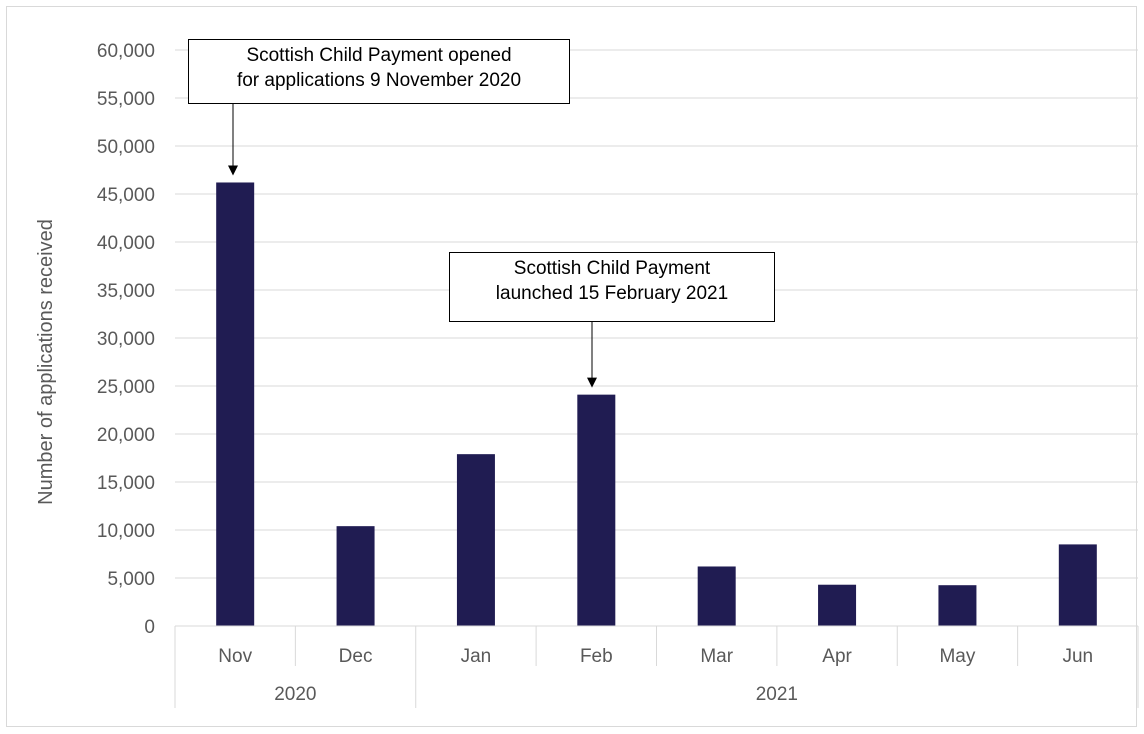 This screenshot has width=1144, height=734. I want to click on y-tick-label: 60,000, so click(126, 51).